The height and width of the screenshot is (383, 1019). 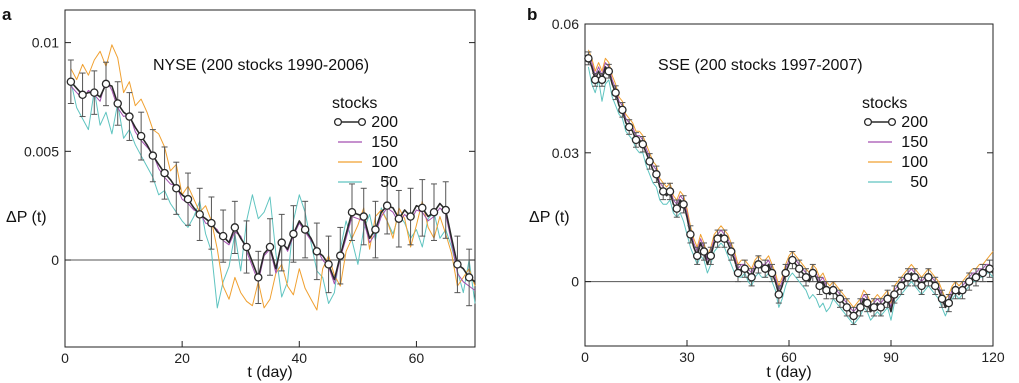 What do you see at coordinates (7, 14) in the screenshot?
I see `panel-letter-a: a` at bounding box center [7, 14].